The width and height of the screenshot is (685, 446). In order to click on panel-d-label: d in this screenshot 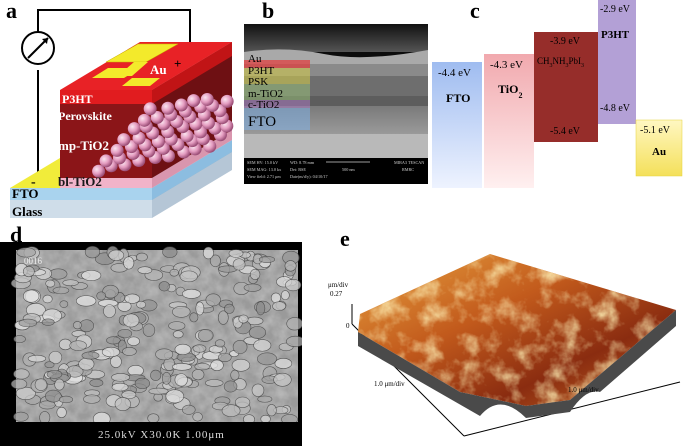, I will do `click(16, 234)`.